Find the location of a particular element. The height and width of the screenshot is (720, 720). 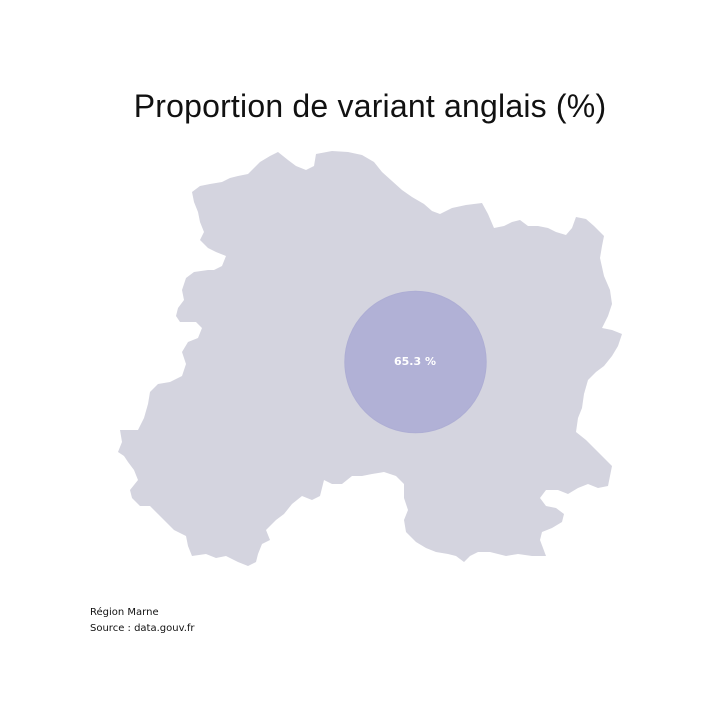

source-caption: Source : data.gouv.fr is located at coordinates (142, 628).